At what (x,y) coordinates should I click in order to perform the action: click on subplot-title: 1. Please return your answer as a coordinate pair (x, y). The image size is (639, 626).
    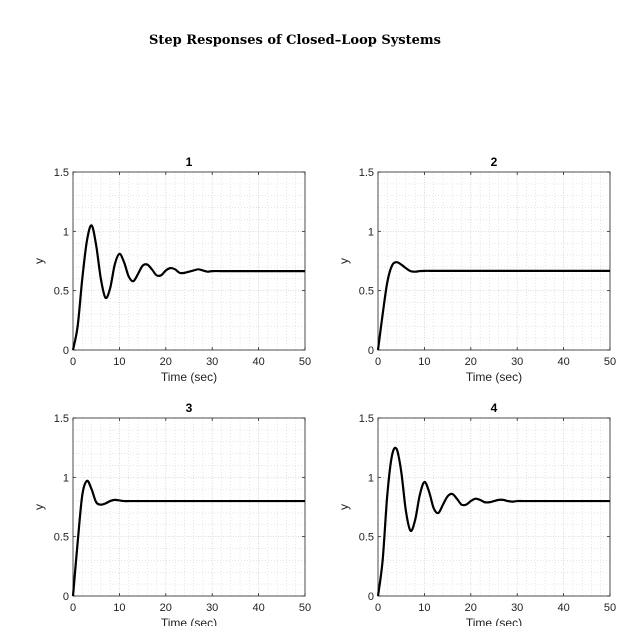
    Looking at the image, I should click on (189, 162).